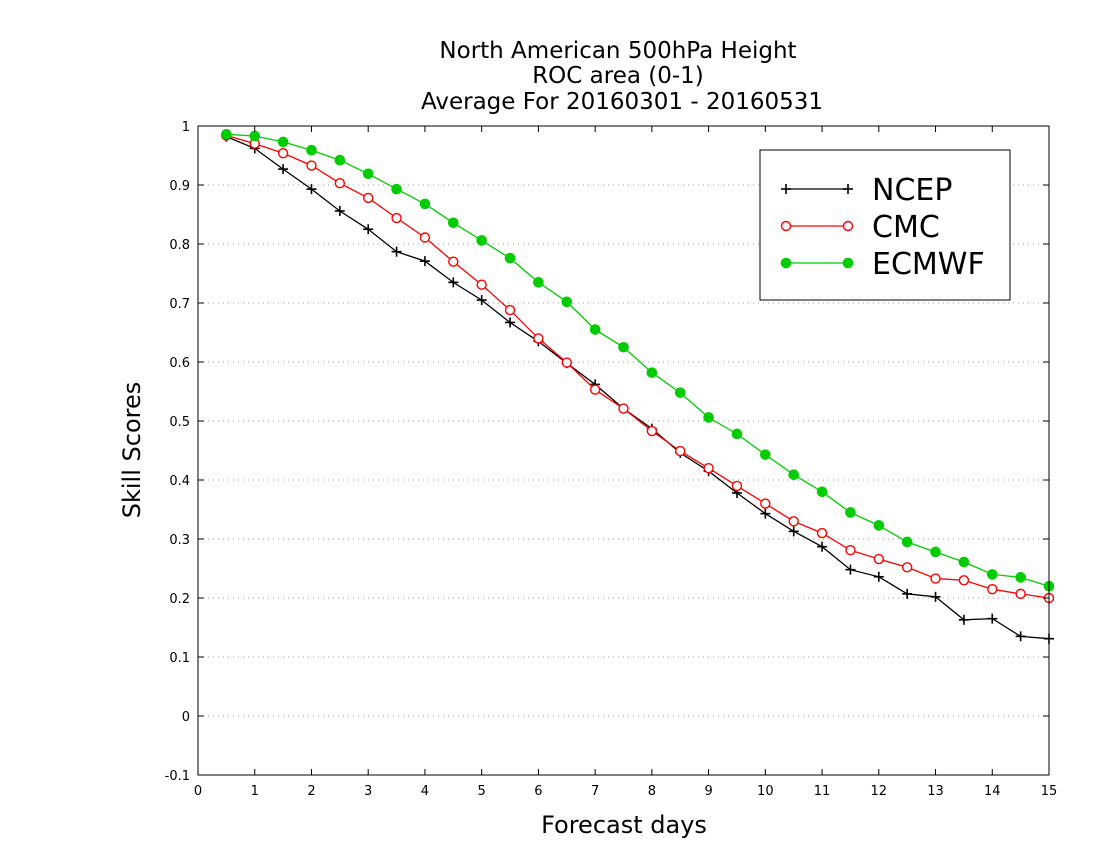 The image size is (1100, 850). What do you see at coordinates (618, 76) in the screenshot?
I see `chart-title-line-2: ROC area (0-1)` at bounding box center [618, 76].